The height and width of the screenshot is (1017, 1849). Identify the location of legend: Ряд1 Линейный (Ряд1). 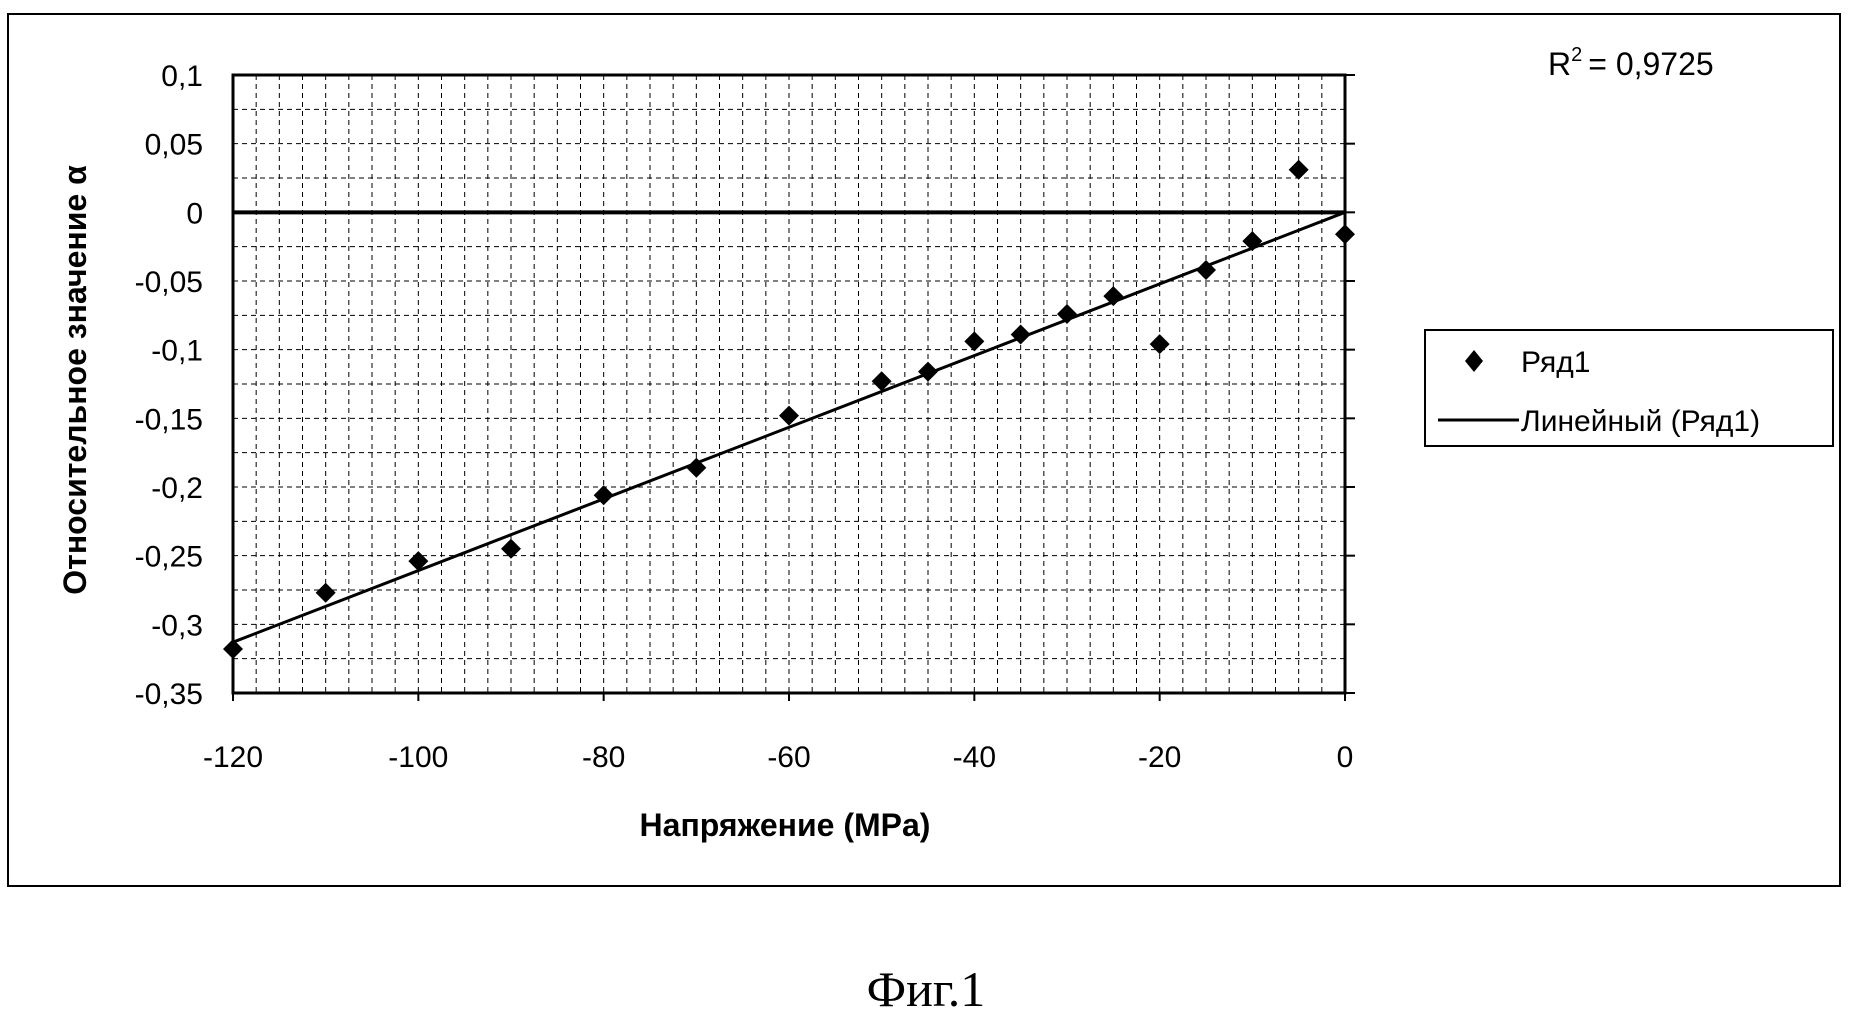
(1629, 388).